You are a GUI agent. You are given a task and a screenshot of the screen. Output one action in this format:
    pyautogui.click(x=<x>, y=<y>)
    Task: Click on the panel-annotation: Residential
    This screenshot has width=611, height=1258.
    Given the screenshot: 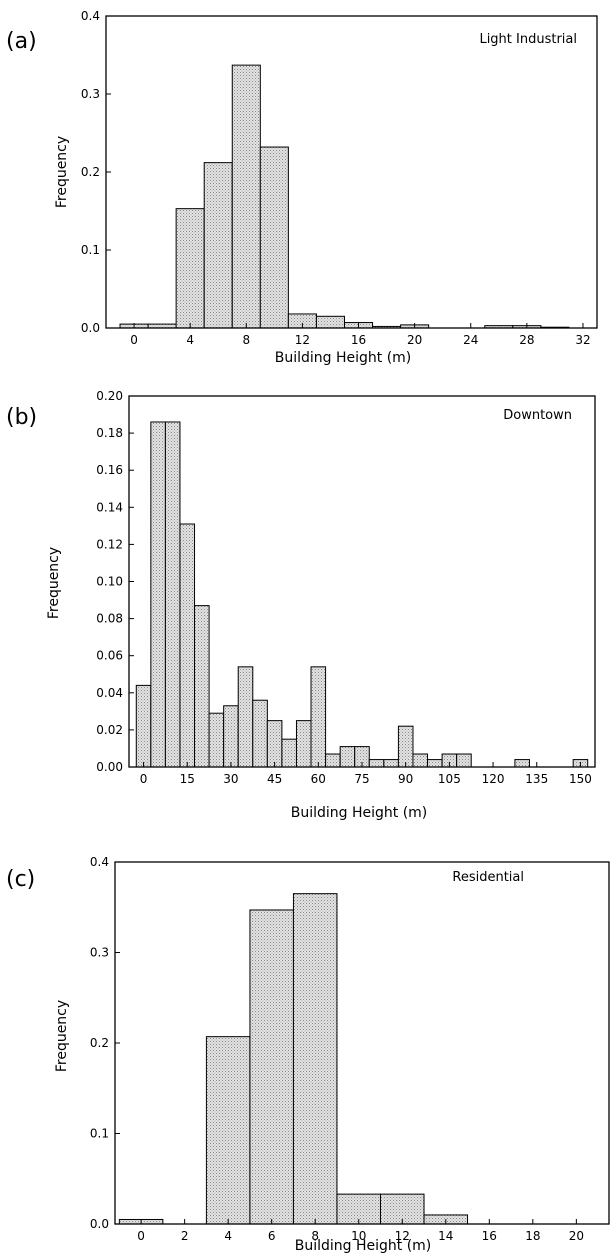 What is the action you would take?
    pyautogui.click(x=488, y=877)
    